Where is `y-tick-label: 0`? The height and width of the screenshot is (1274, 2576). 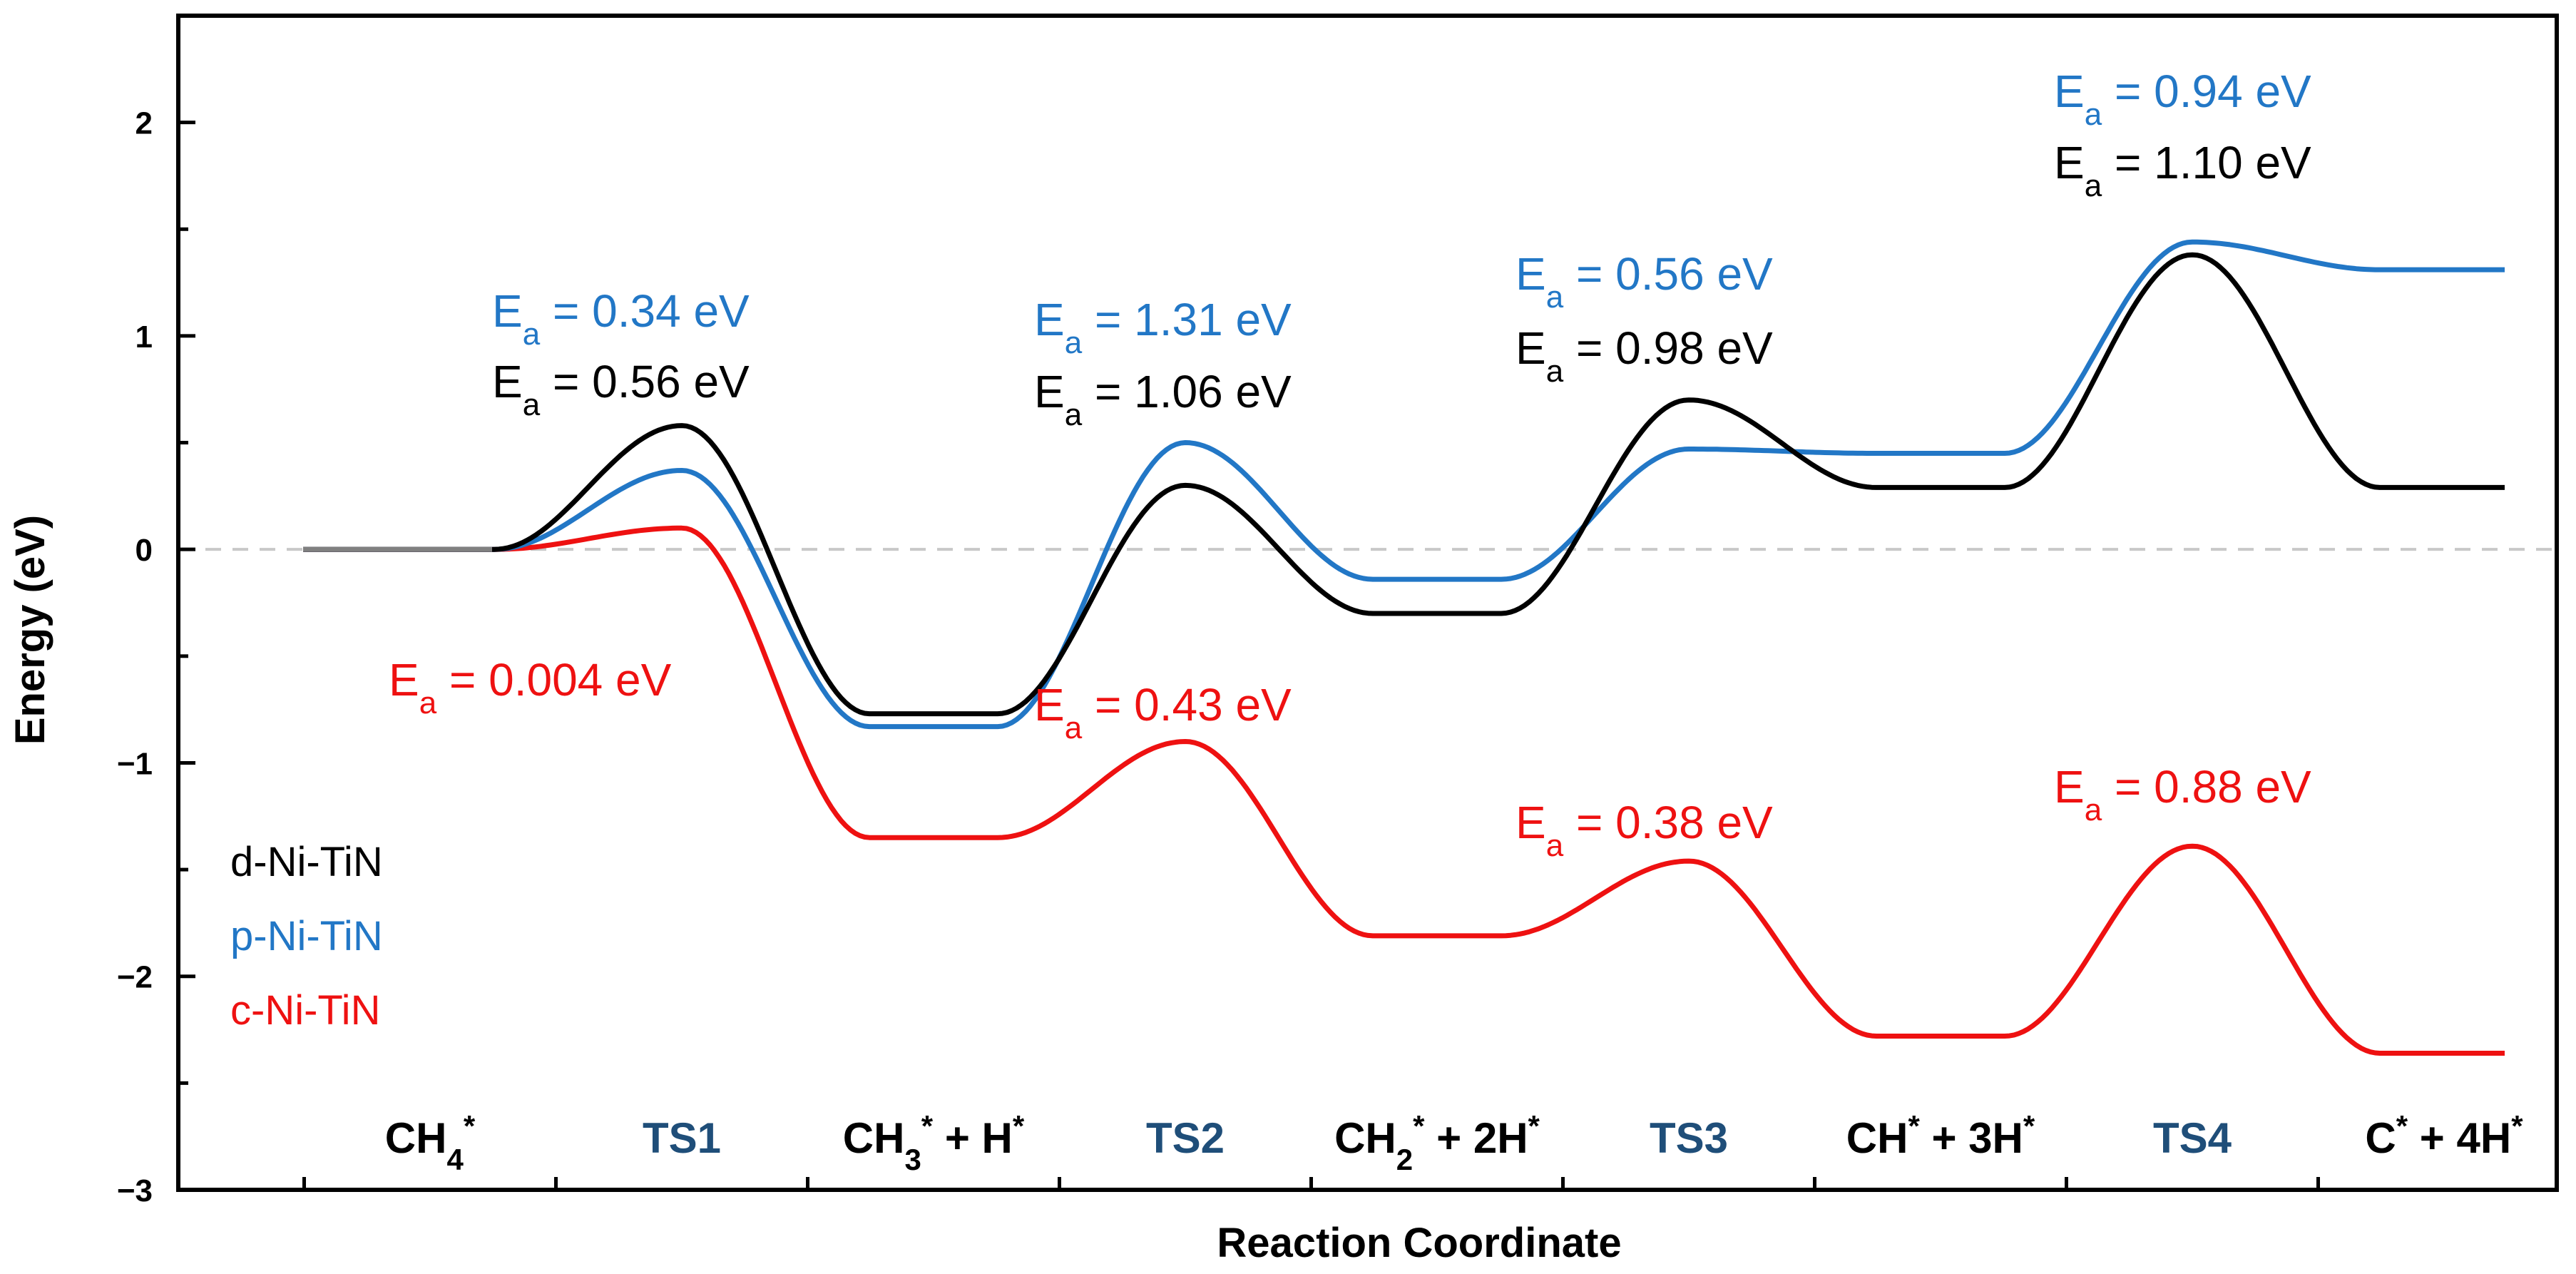
y-tick-label: 0 is located at coordinates (145, 550).